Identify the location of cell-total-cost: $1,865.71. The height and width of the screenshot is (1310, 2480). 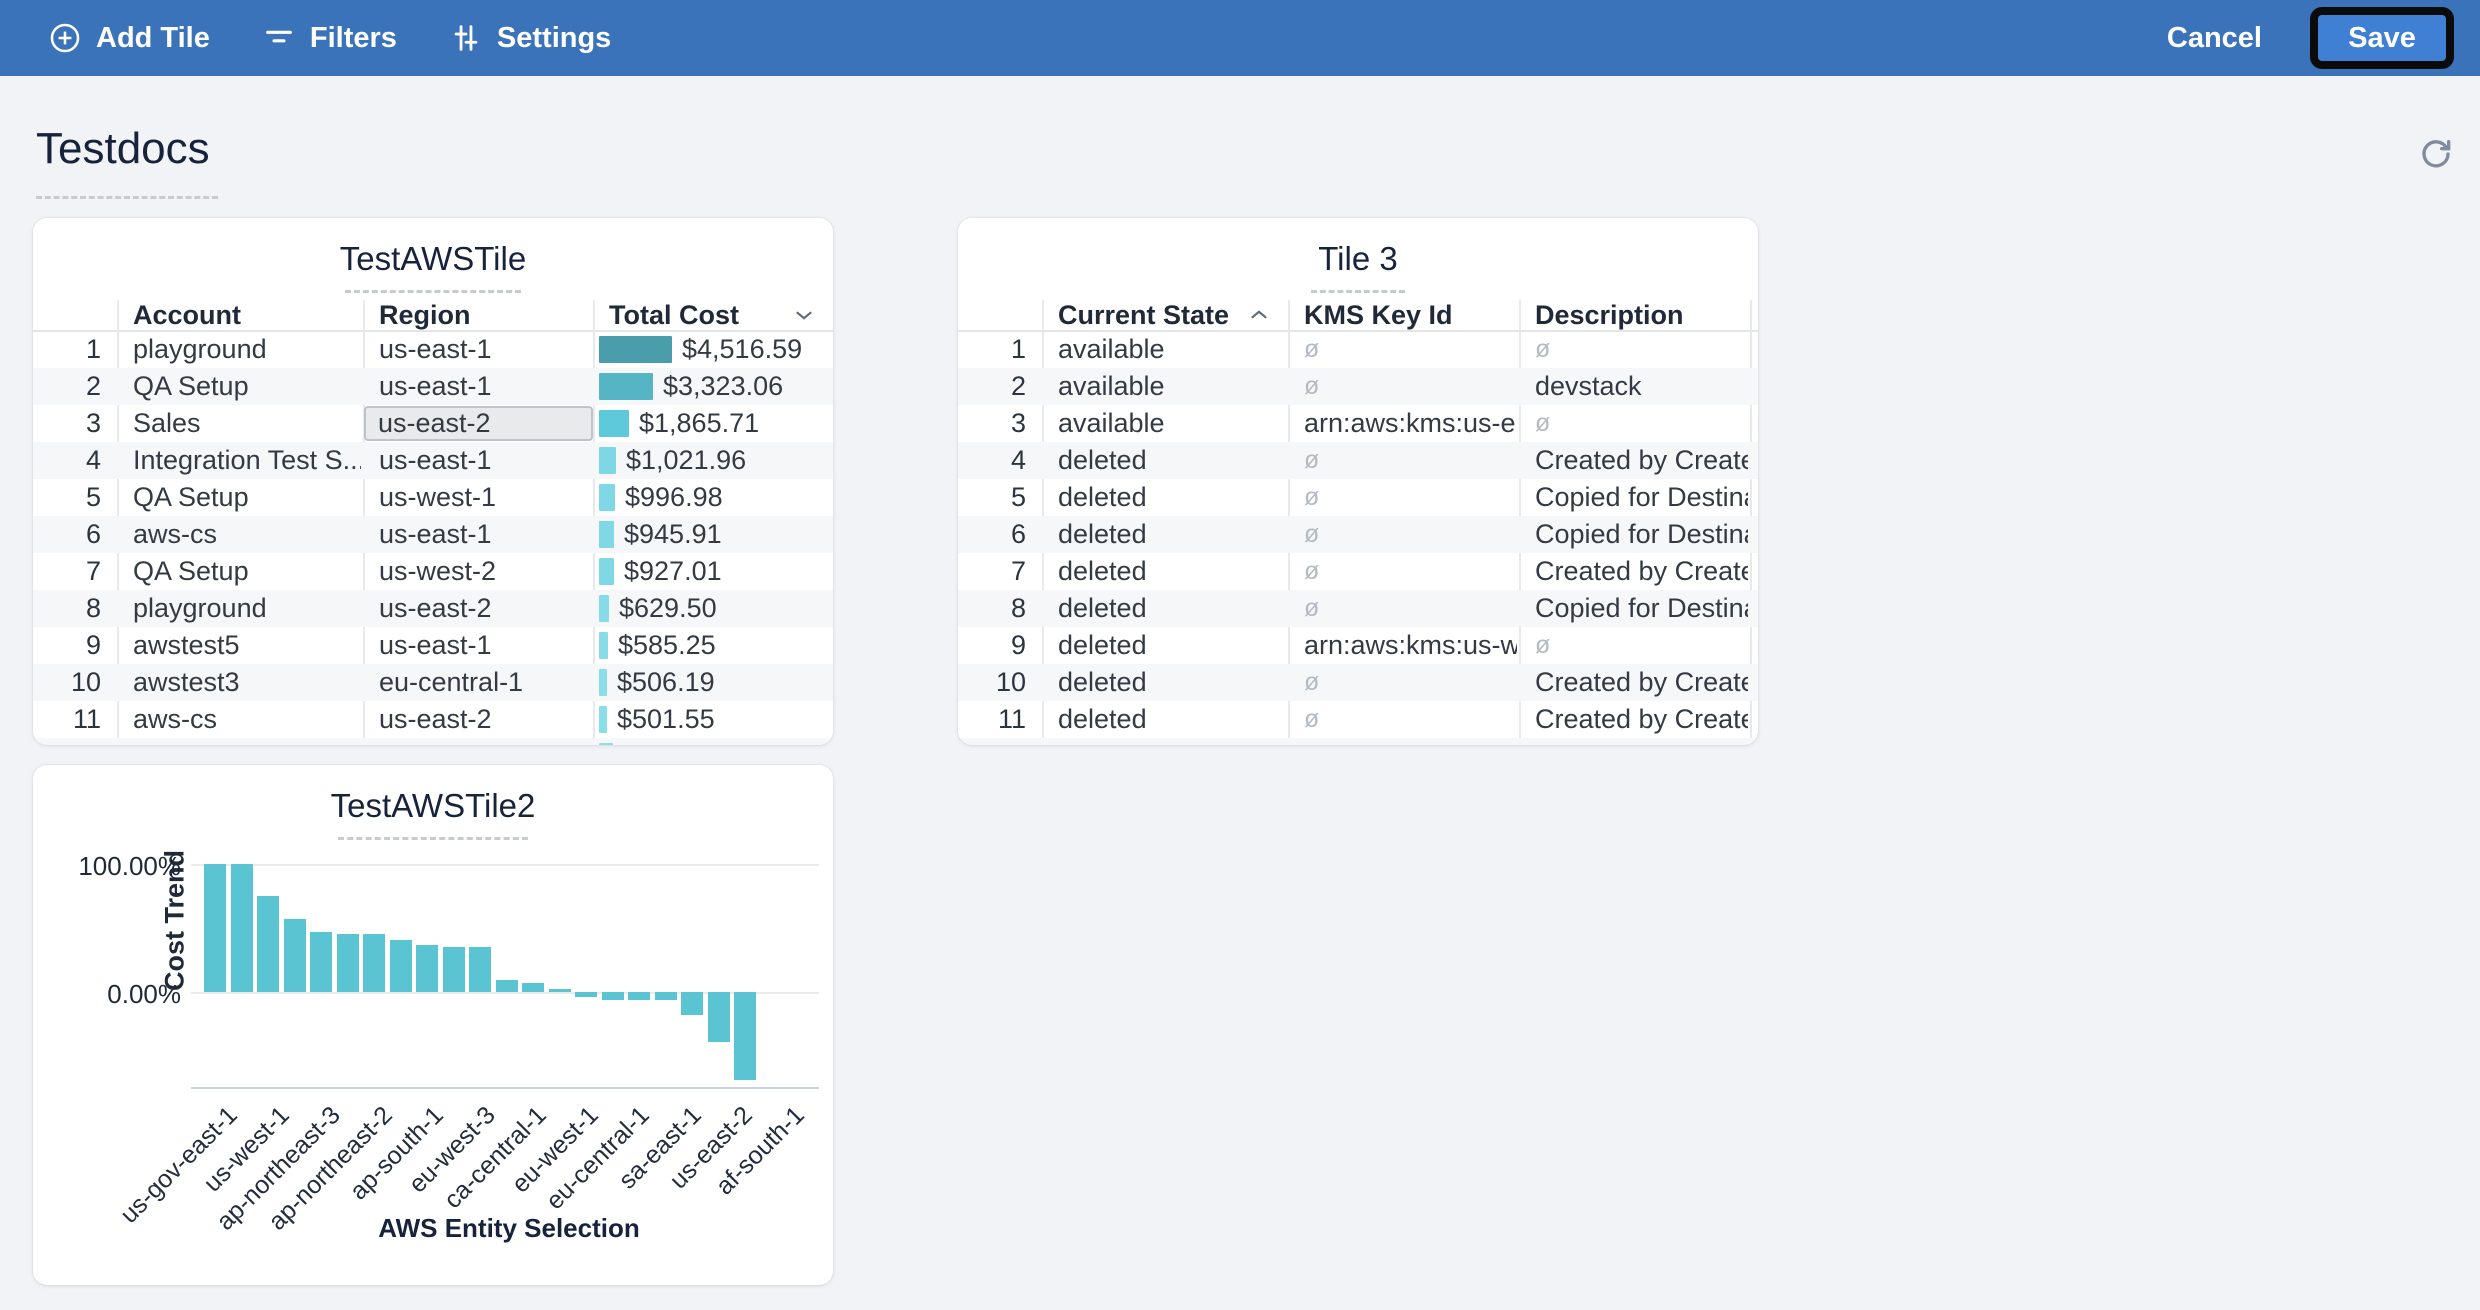
(714, 423).